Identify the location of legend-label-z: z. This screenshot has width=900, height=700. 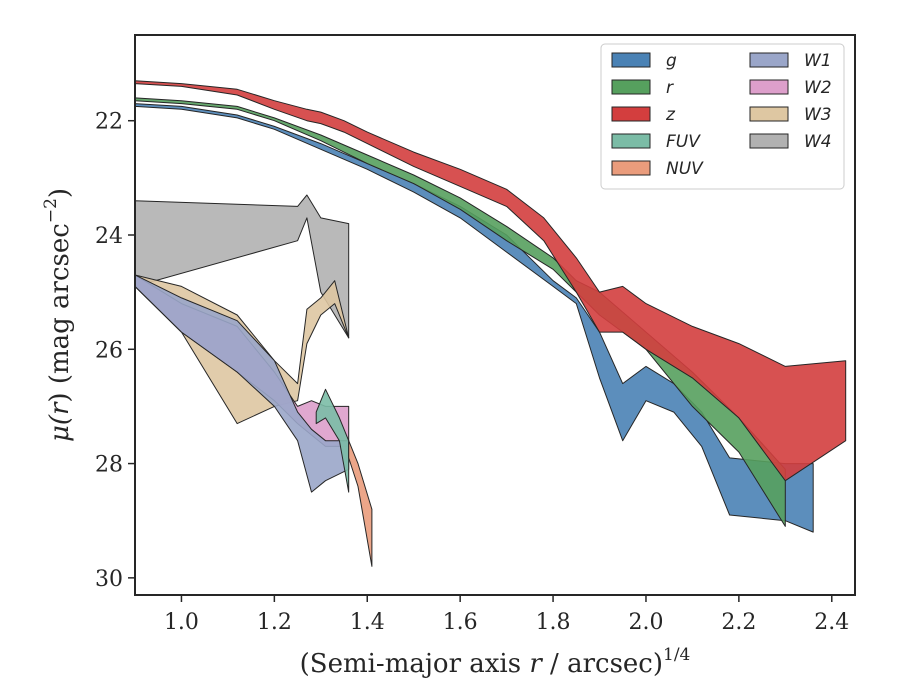
(670, 115).